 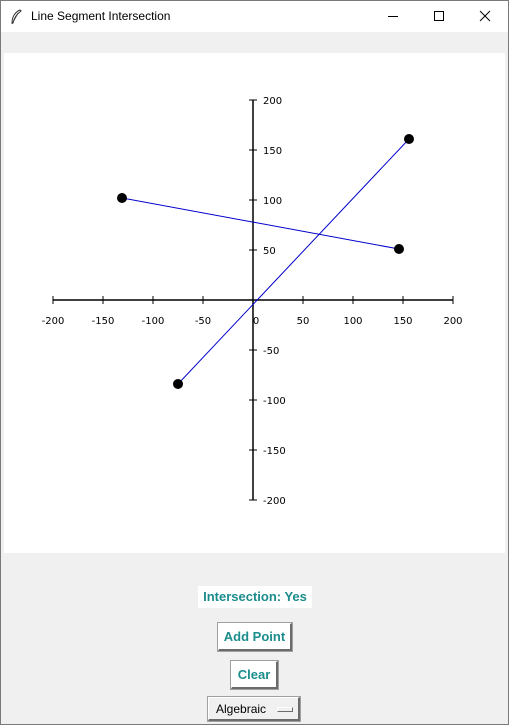 I want to click on x-tick-label: 200, so click(x=452, y=321).